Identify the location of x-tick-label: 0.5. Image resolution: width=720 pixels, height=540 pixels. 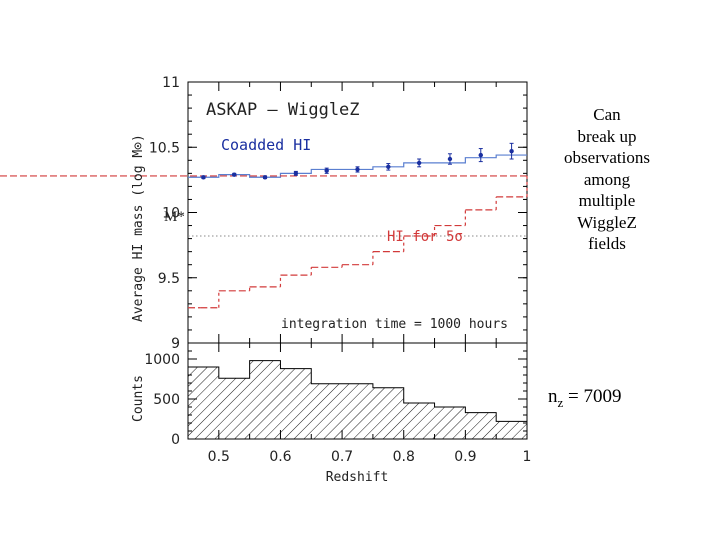
(219, 457).